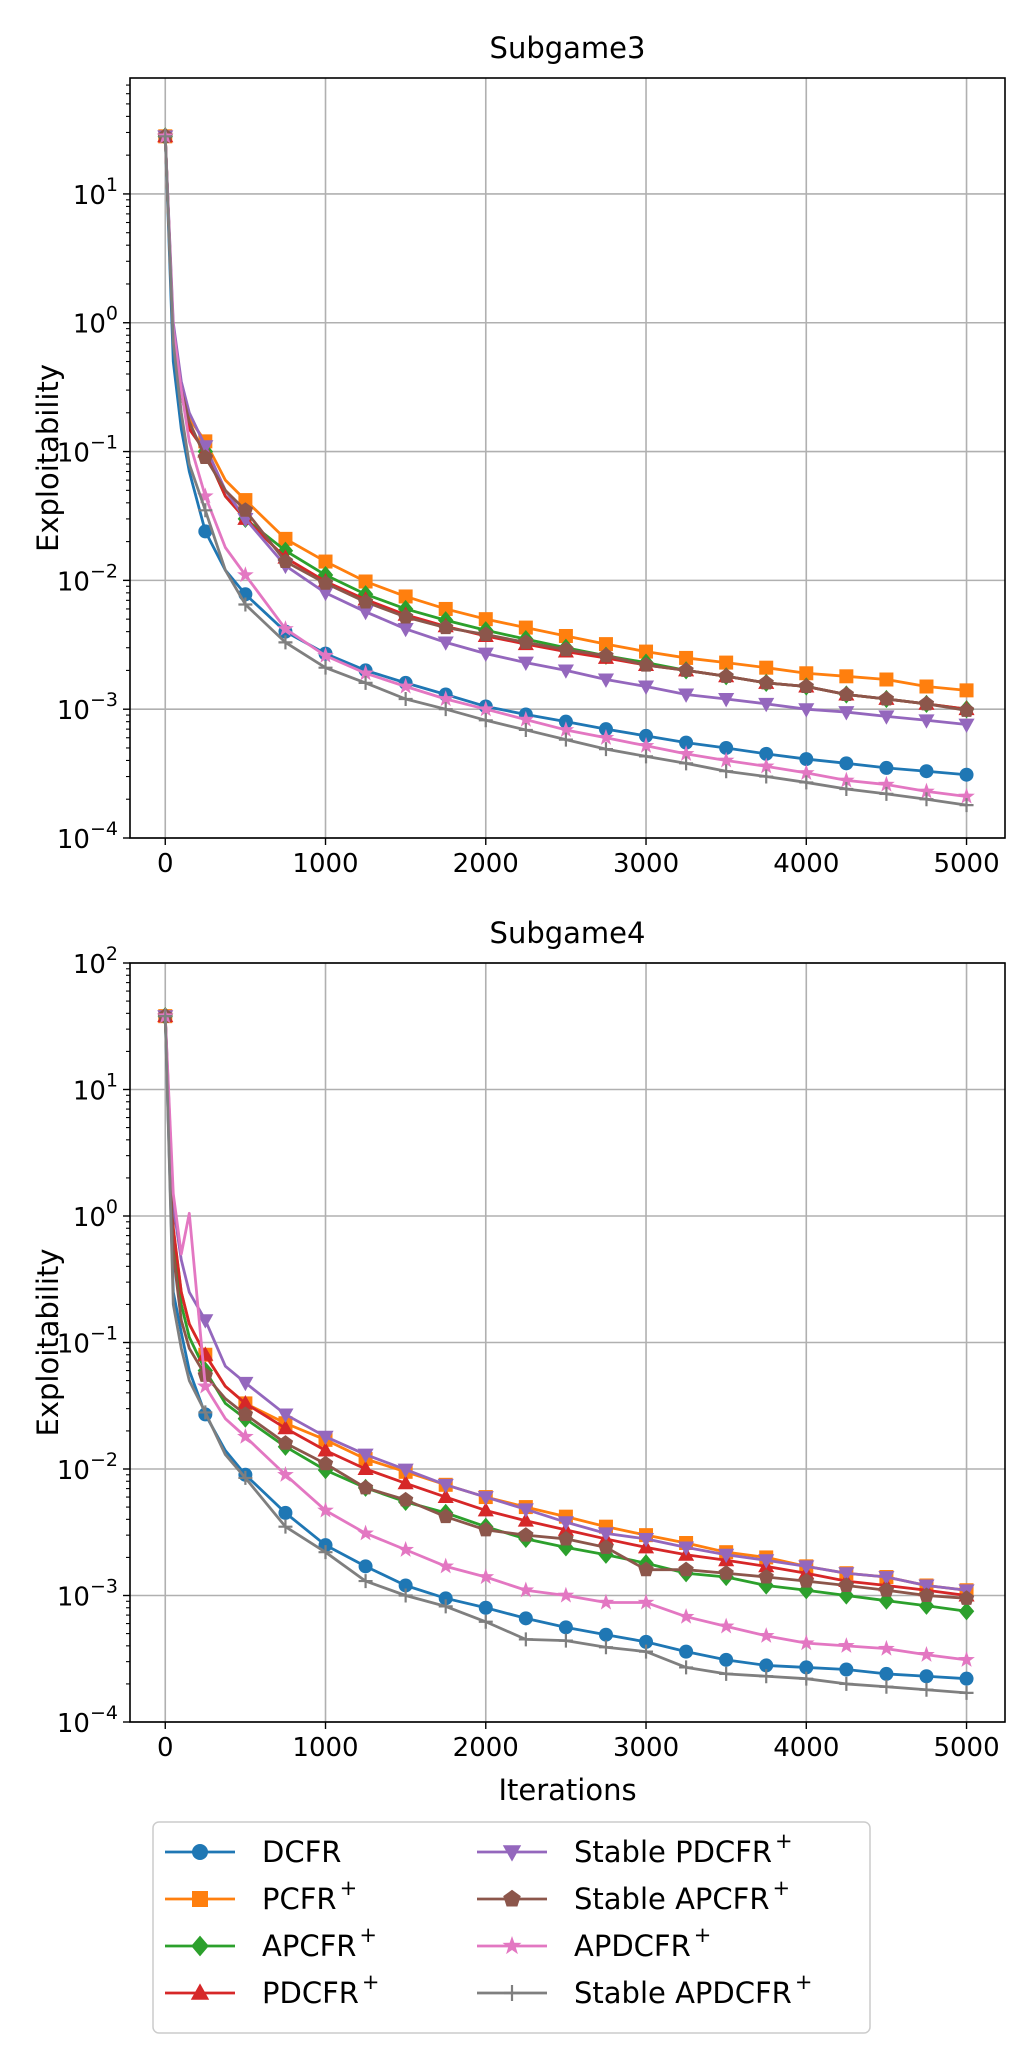 The height and width of the screenshot is (2051, 1026). What do you see at coordinates (87, 578) in the screenshot?
I see `y-tick-label: 10⁻²` at bounding box center [87, 578].